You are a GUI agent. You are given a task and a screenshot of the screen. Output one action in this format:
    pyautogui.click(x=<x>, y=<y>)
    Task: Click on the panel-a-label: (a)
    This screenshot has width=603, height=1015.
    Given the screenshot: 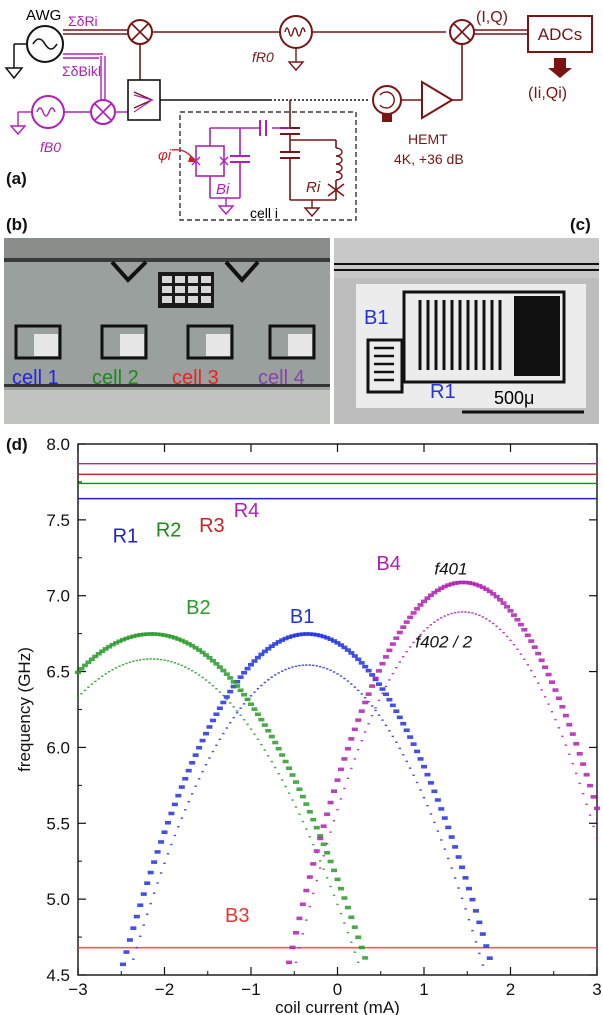 What is the action you would take?
    pyautogui.click(x=16, y=178)
    